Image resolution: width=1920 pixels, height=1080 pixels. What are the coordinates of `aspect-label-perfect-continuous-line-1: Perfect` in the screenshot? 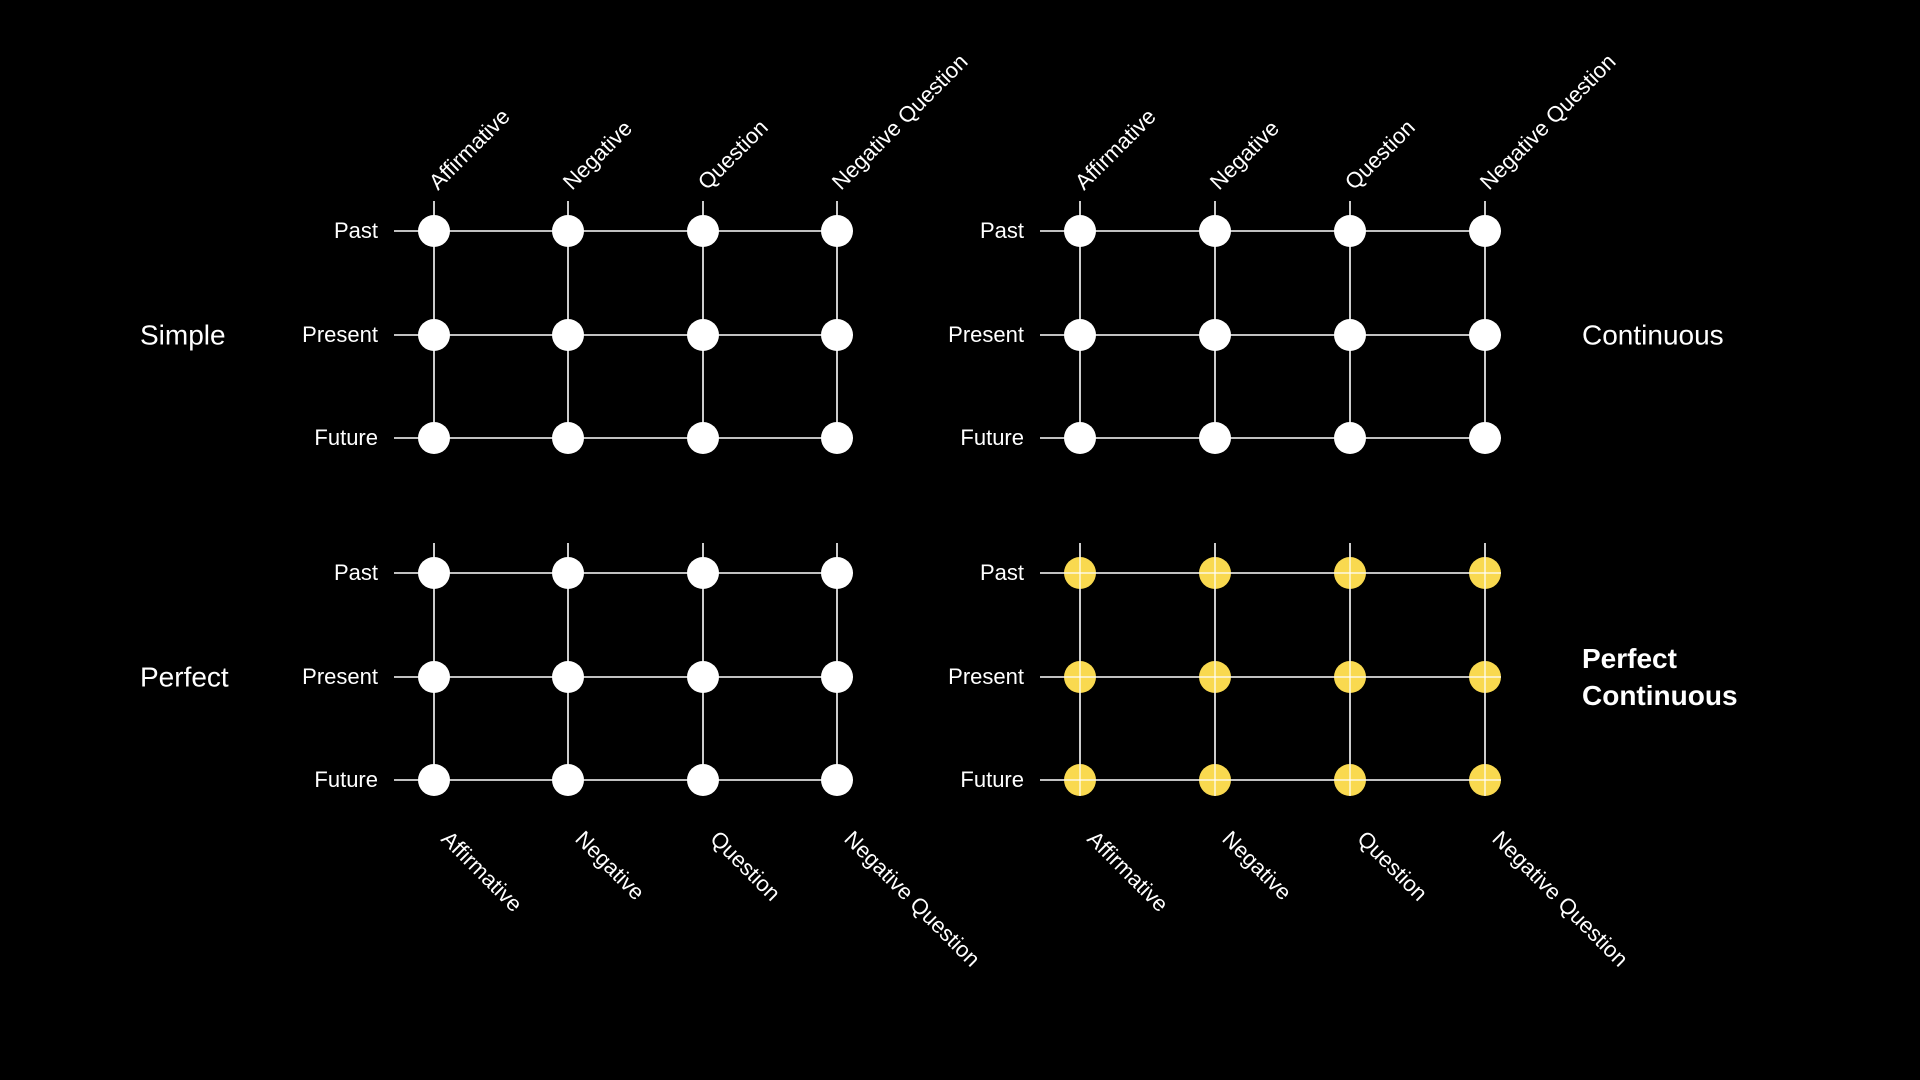 It's located at (1629, 658).